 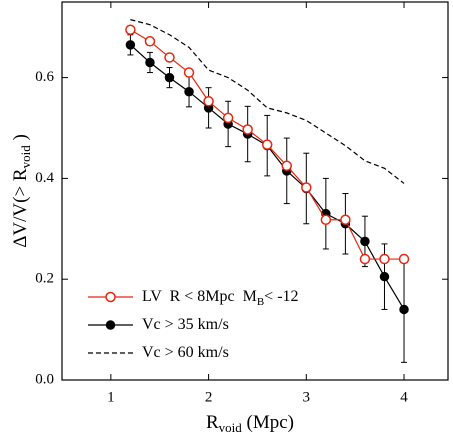 I want to click on legend-label: Vc > 60 km/s, so click(x=185, y=352).